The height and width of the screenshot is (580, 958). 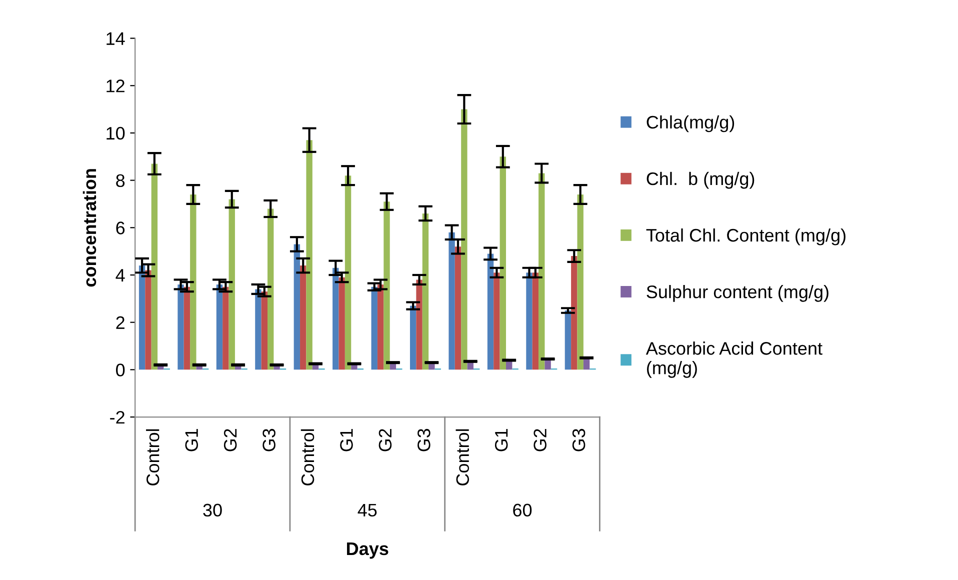 I want to click on y-axis-title: concentration, so click(x=89, y=228).